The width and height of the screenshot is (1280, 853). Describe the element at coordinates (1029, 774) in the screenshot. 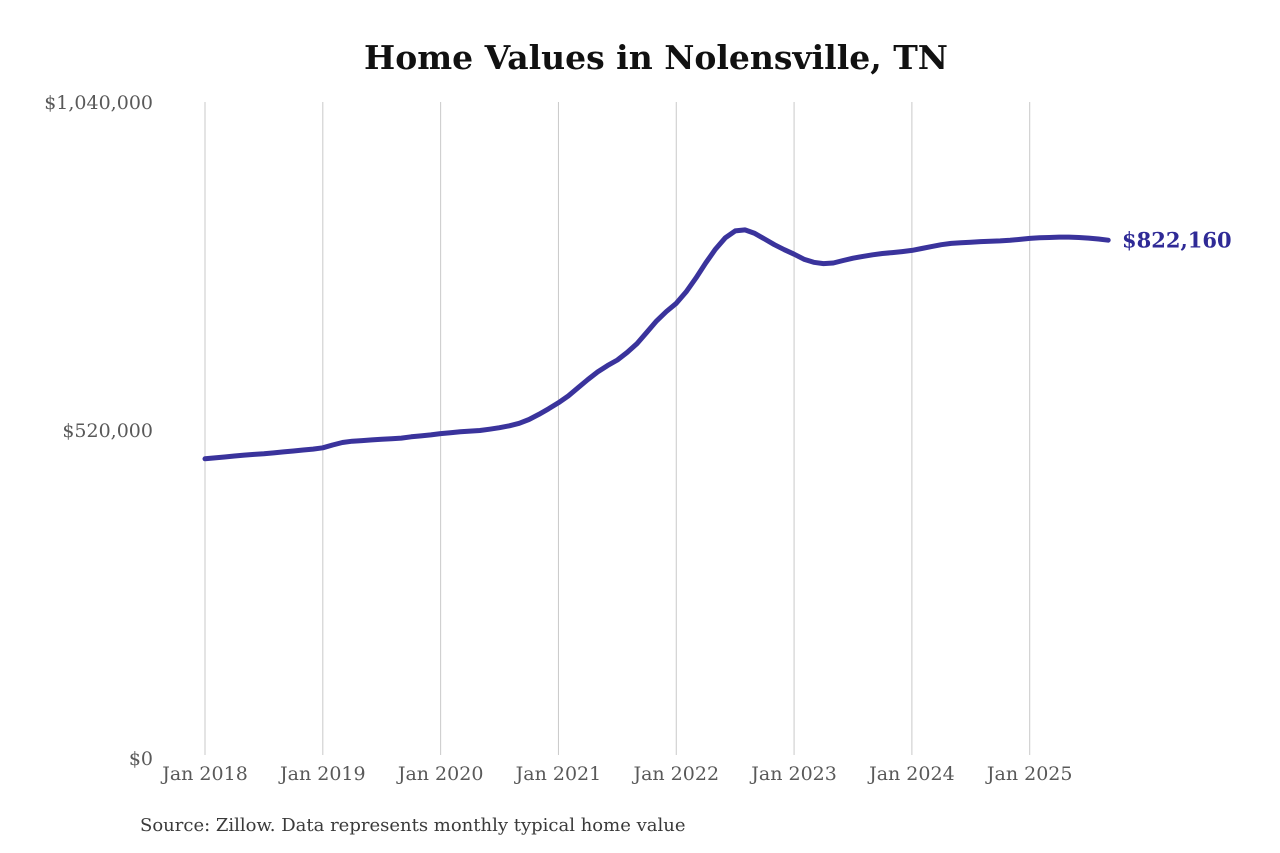

I see `x-axis-tick-label-jan-2025: Jan 2025` at that location.